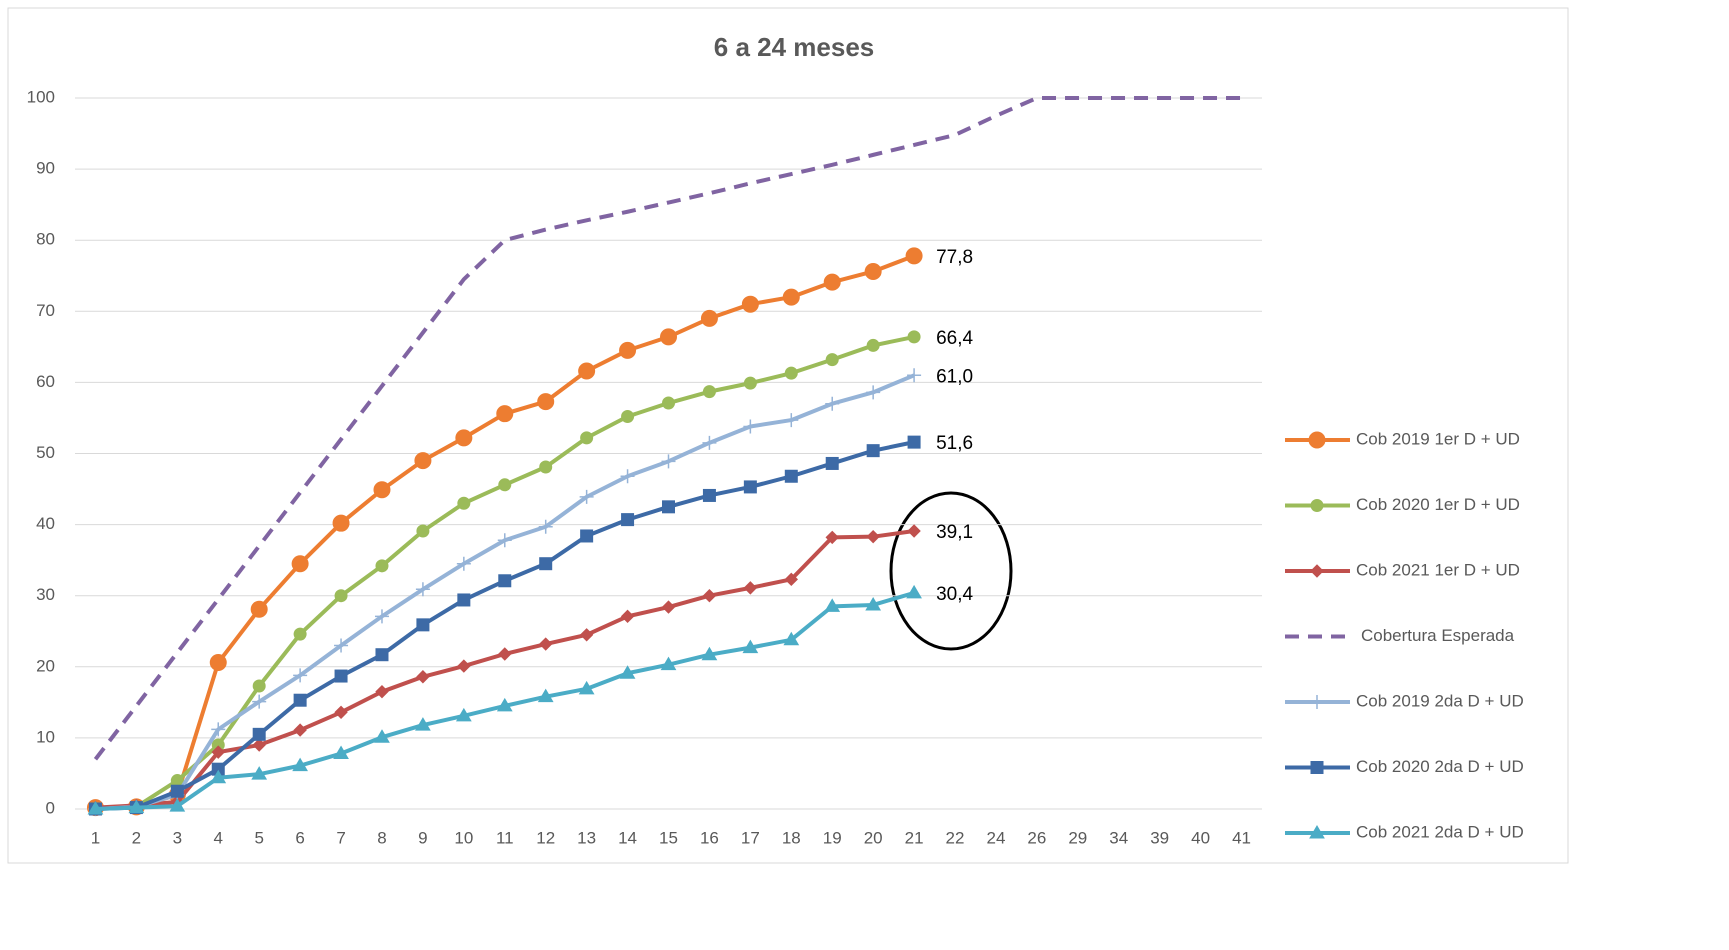 Image resolution: width=1729 pixels, height=950 pixels. Describe the element at coordinates (954, 532) in the screenshot. I see `data-label: 39,1` at that location.